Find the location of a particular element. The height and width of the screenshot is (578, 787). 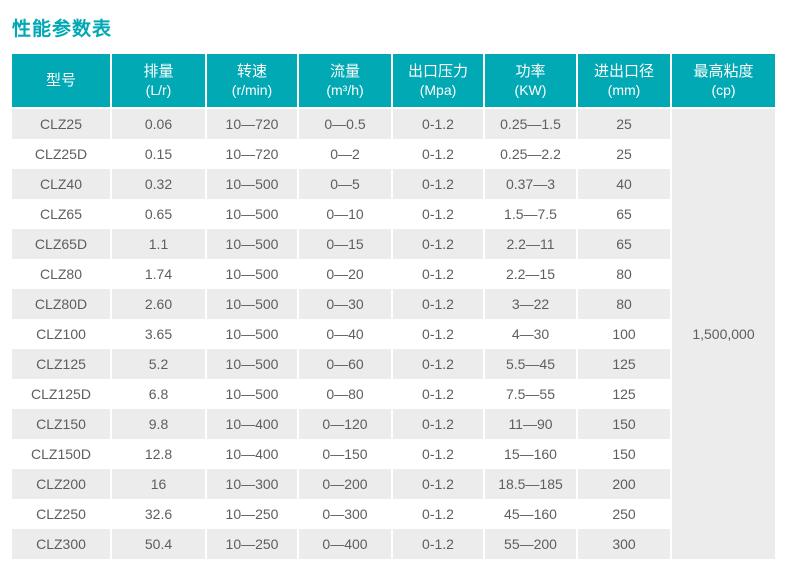

table-cell: CLZ80D is located at coordinates (61, 304).